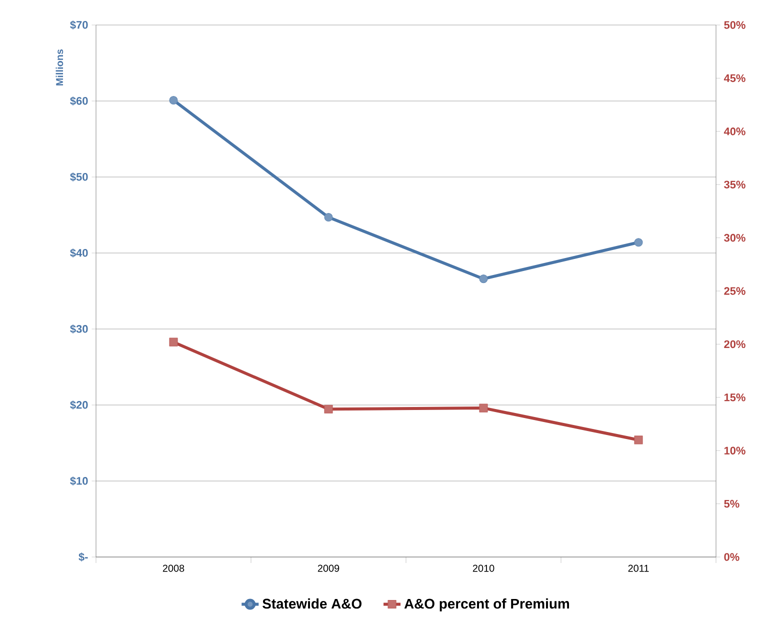  Describe the element at coordinates (79, 177) in the screenshot. I see `y-tick-label: $50` at that location.